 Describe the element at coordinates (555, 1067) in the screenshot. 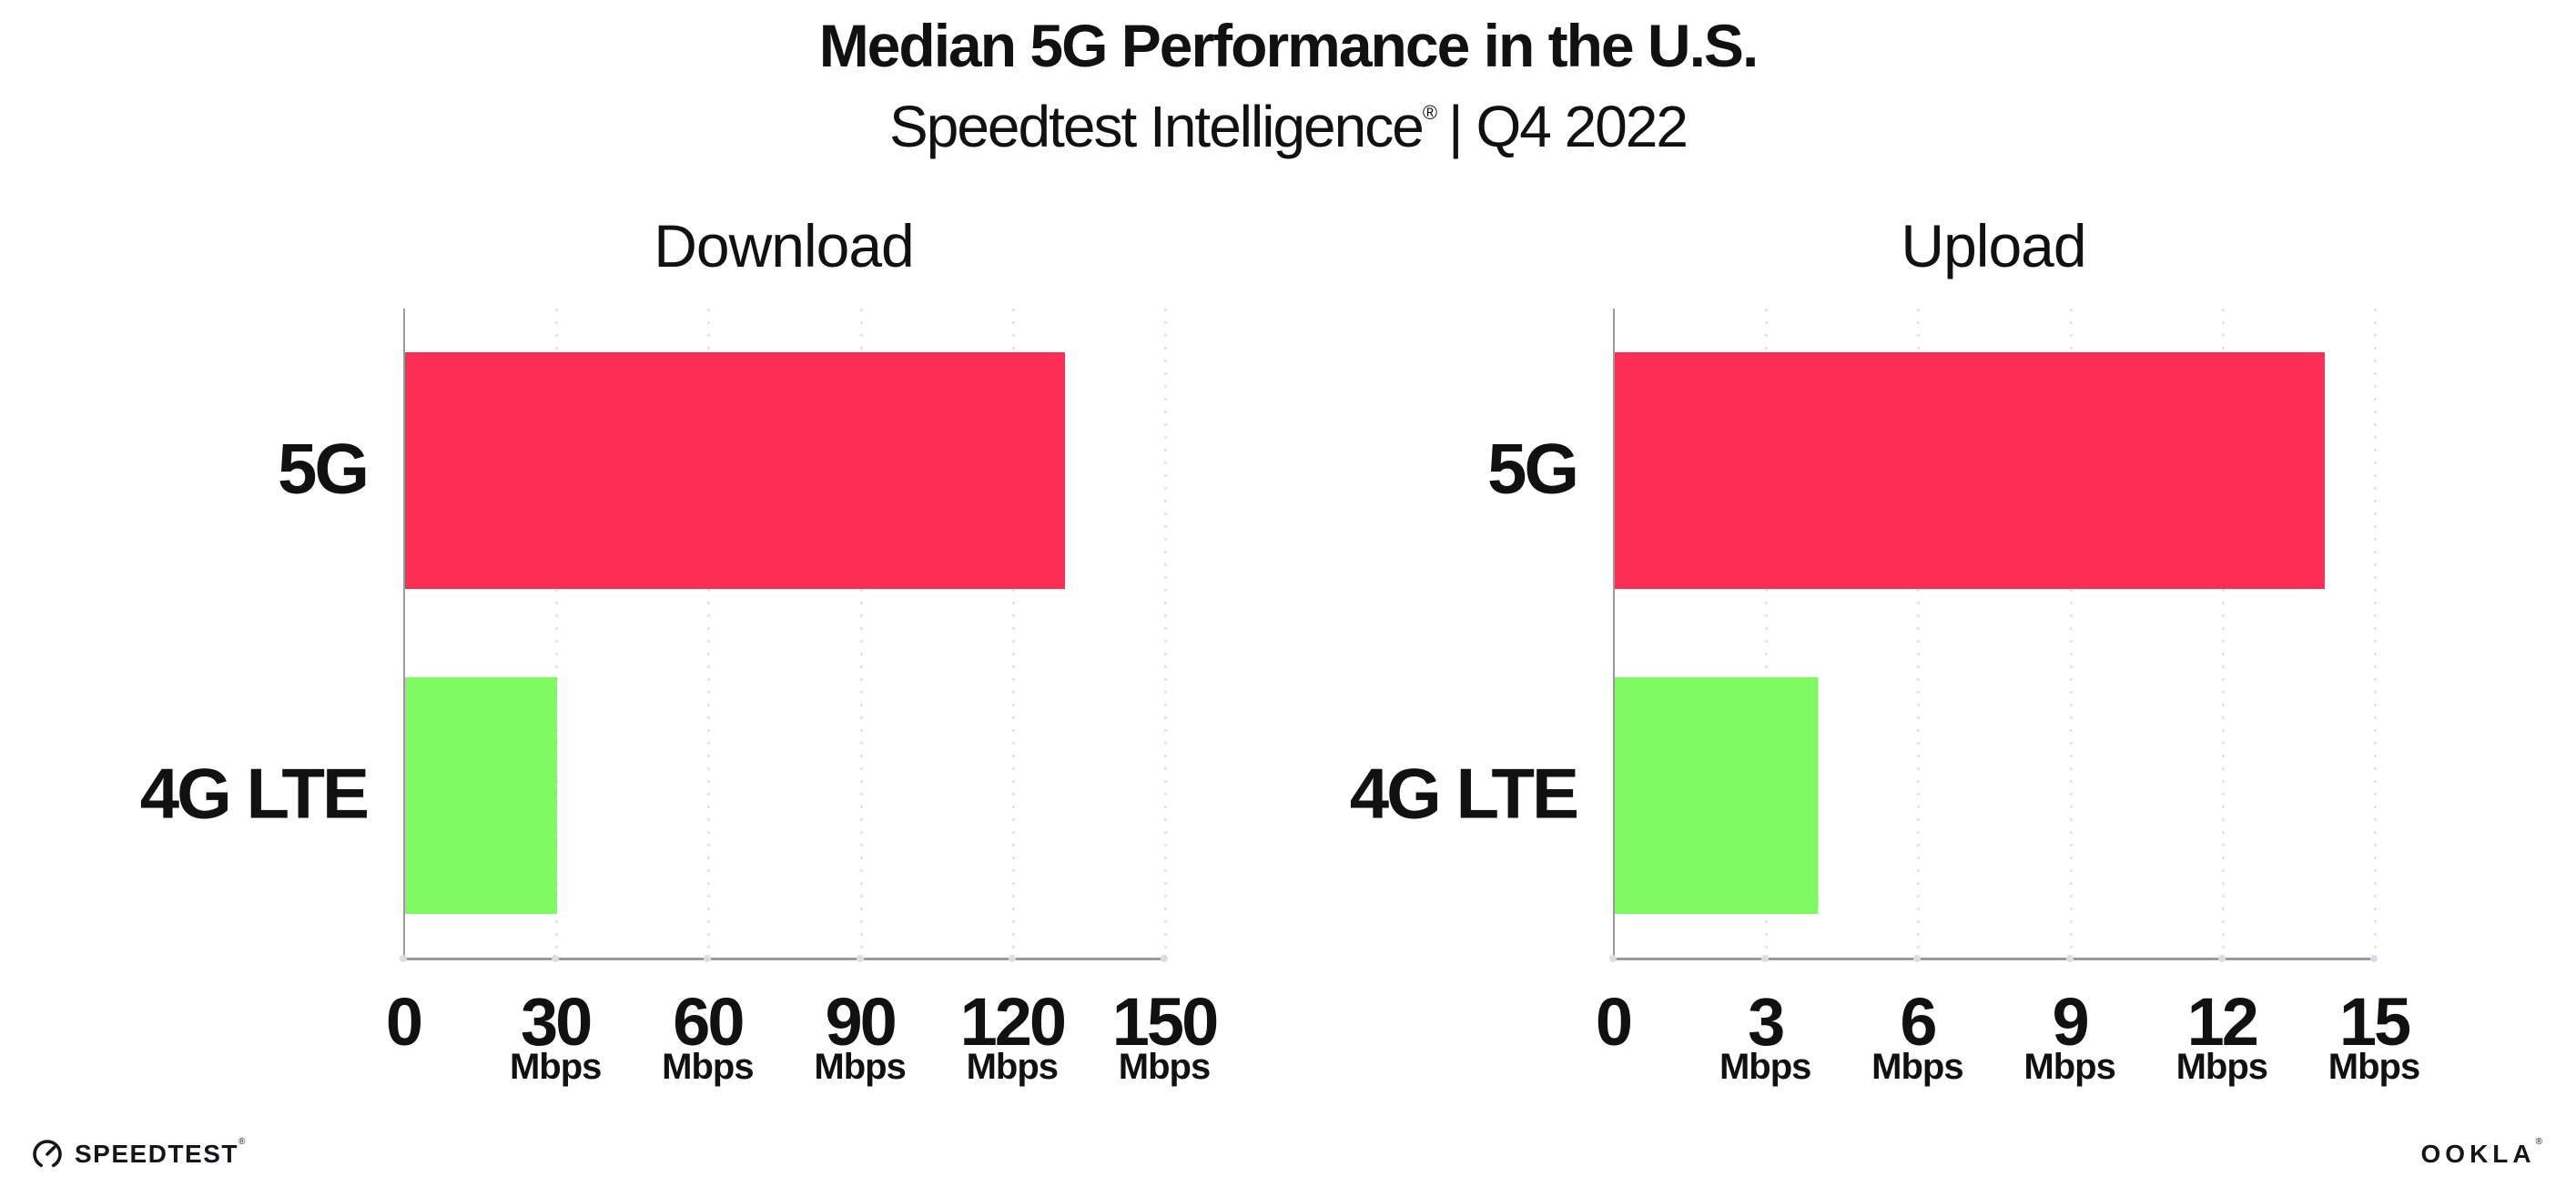

I see `download-xtick-unit-30: Mbps` at that location.